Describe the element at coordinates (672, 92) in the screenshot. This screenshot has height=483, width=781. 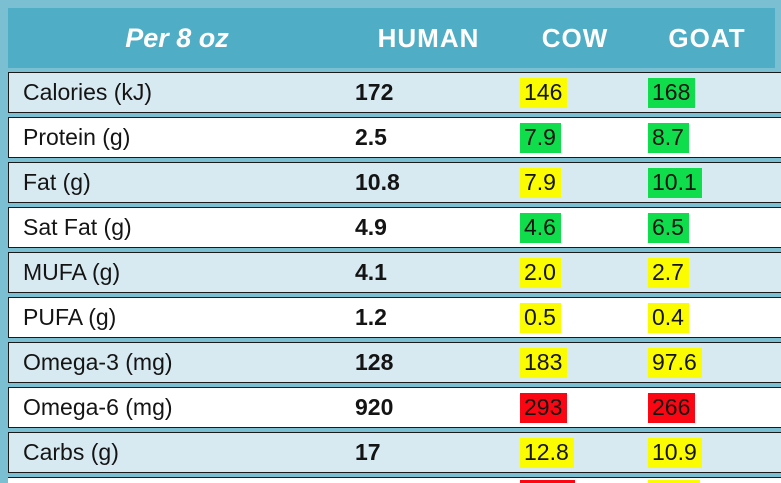
I see `goat-value-highlight: 168` at that location.